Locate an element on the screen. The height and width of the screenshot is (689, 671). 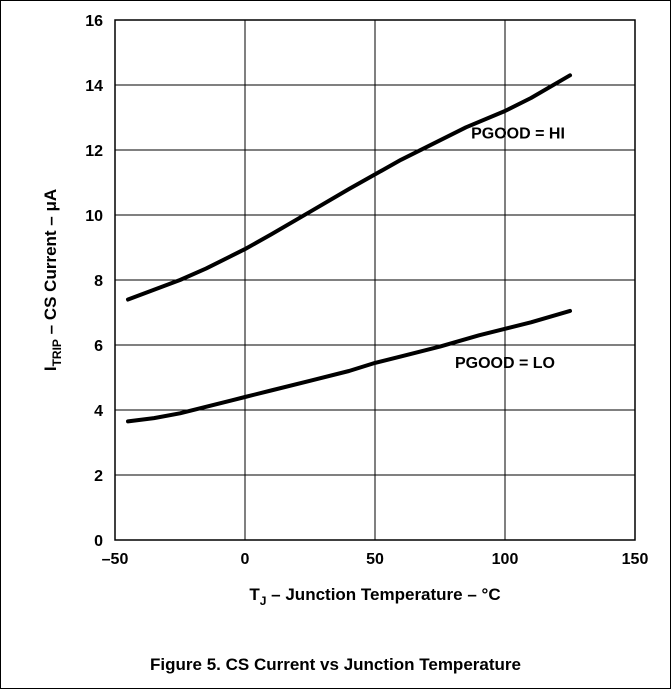
series-line is located at coordinates (349, 366).